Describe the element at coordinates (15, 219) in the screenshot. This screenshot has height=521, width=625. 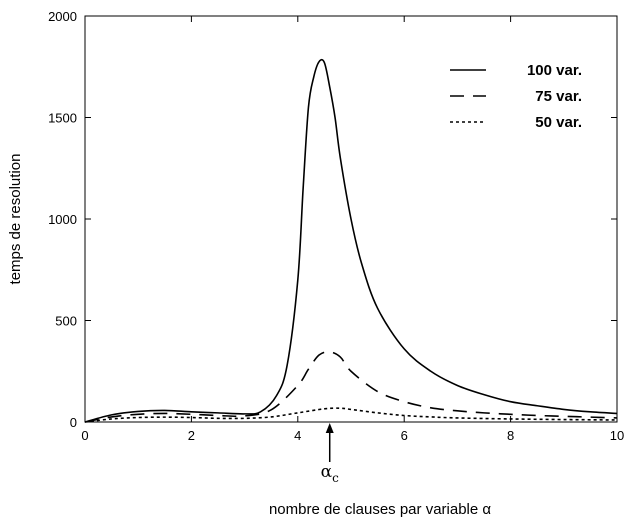
I see `y-axis-label: temps de resolution` at that location.